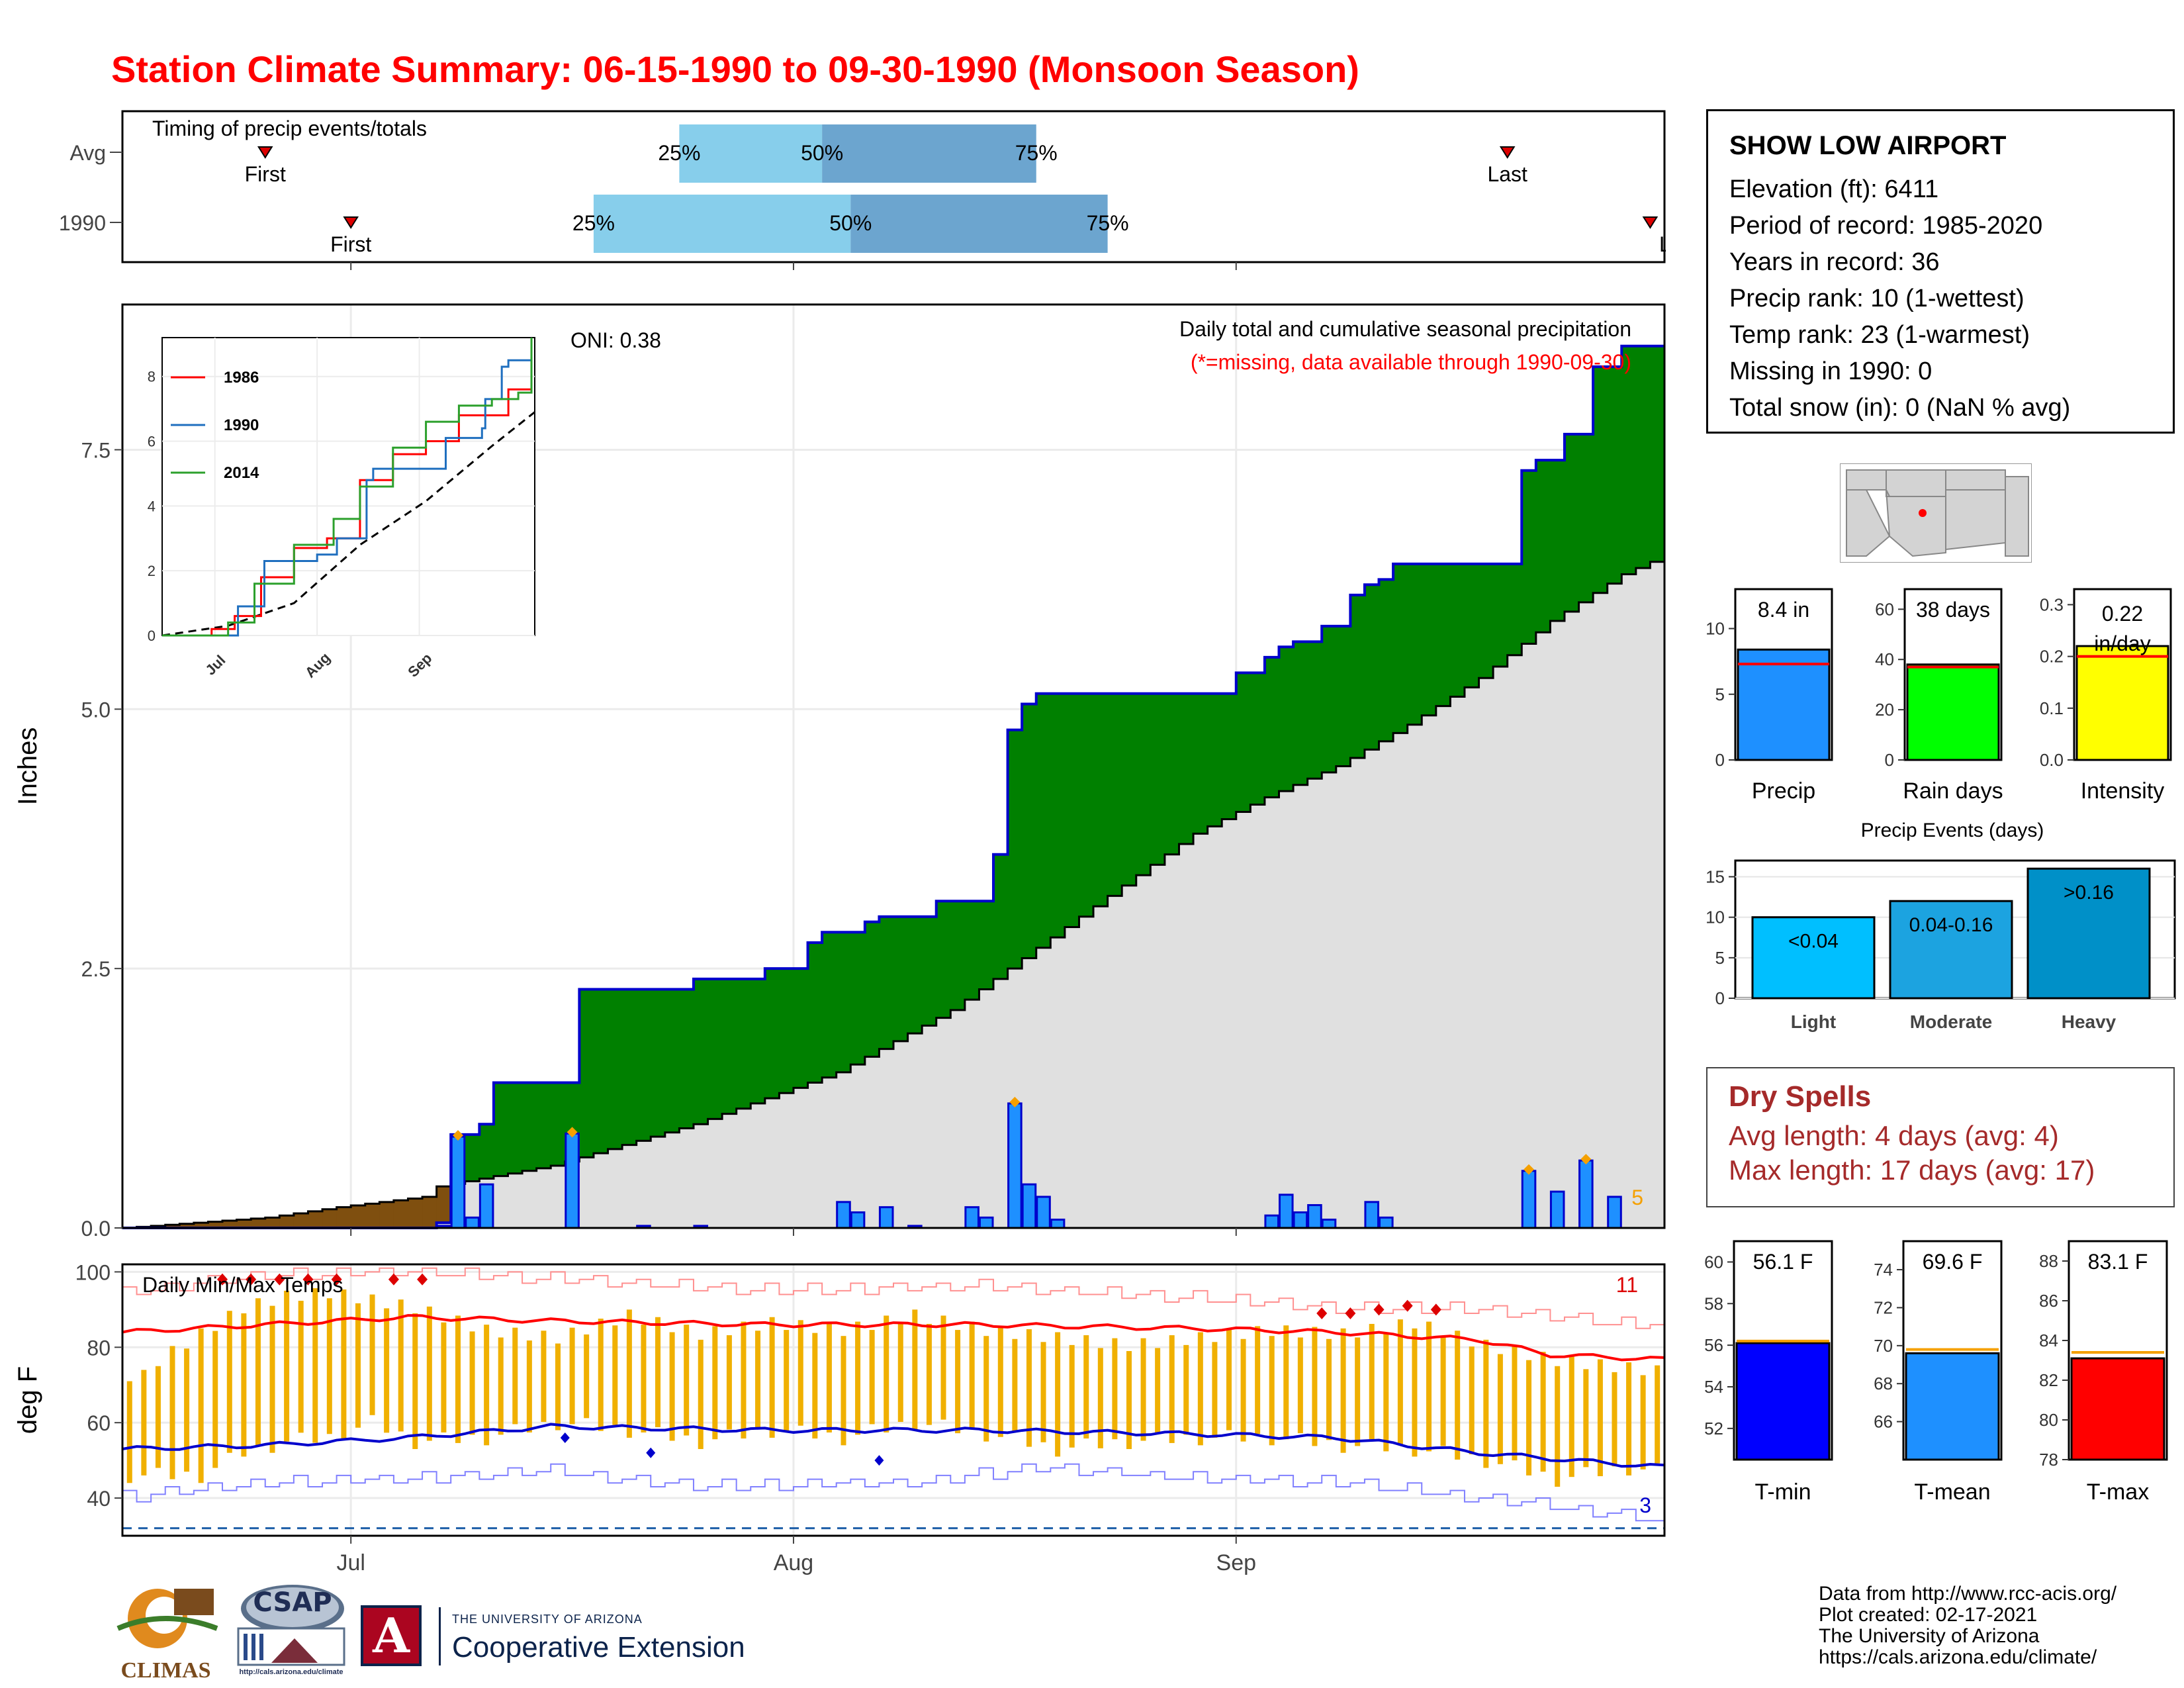  What do you see at coordinates (893, 1492) in the screenshot?
I see `record-min-line` at bounding box center [893, 1492].